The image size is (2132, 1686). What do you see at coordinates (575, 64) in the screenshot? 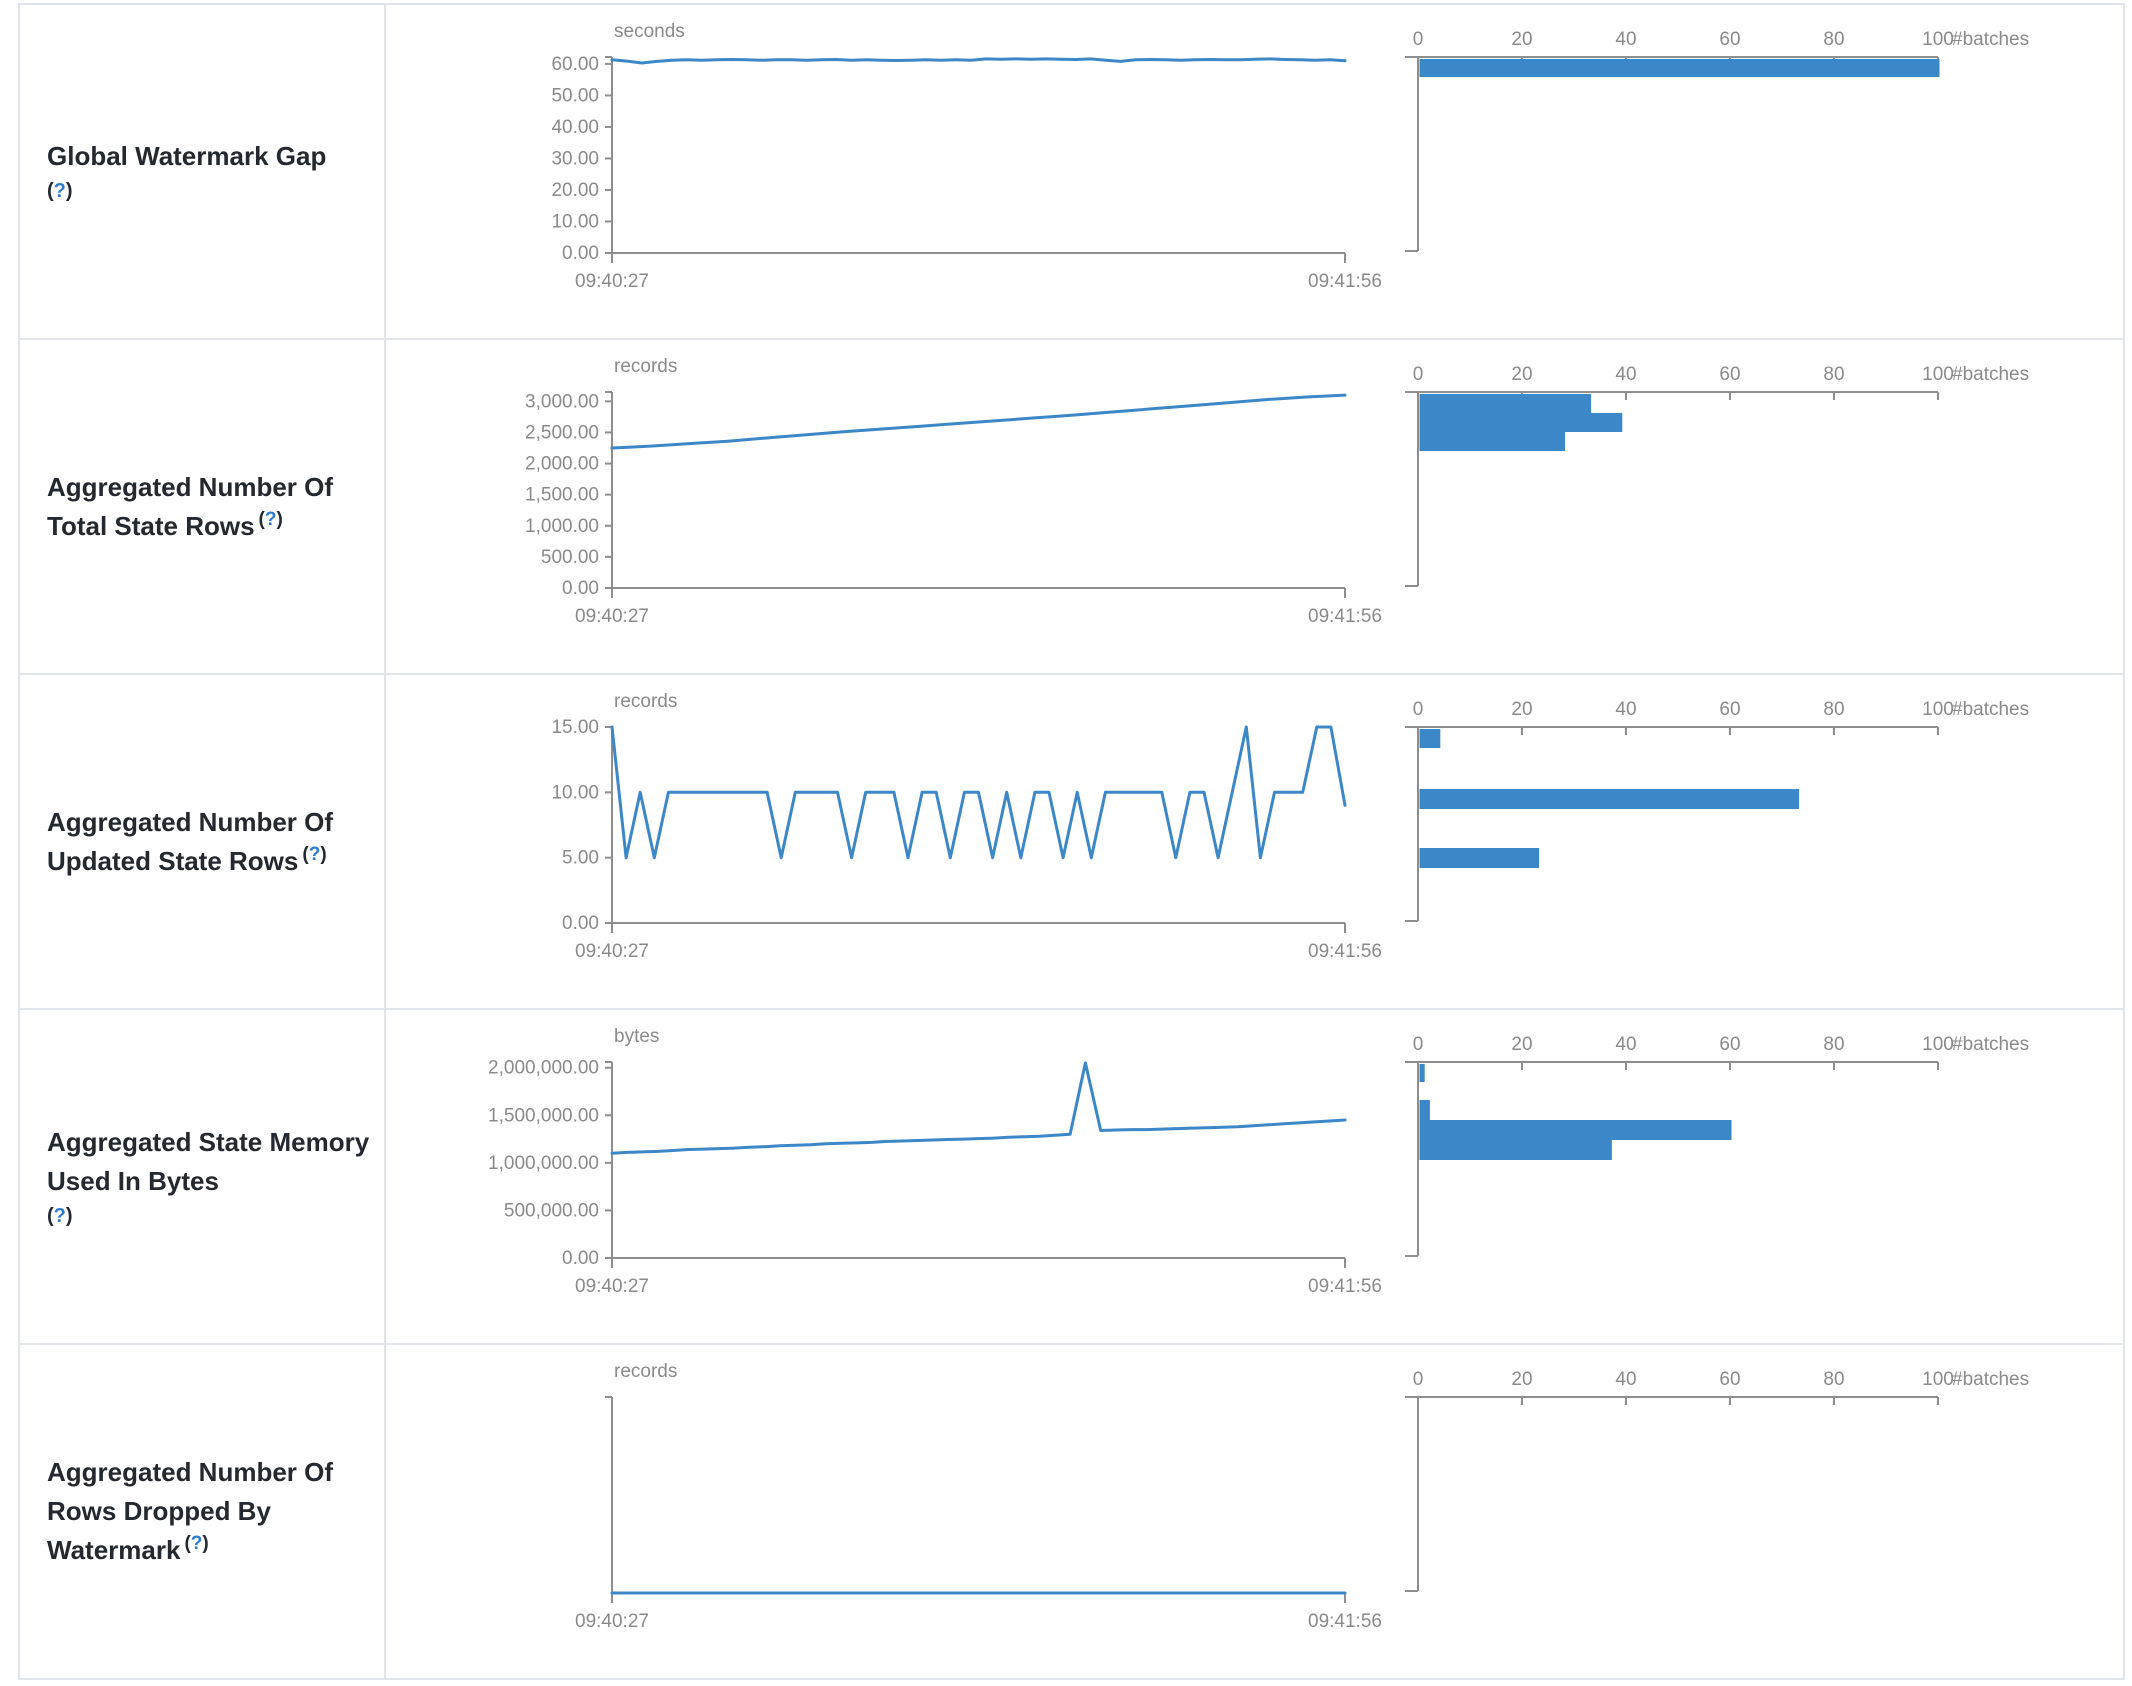
I see `svg-text: 60.00` at bounding box center [575, 64].